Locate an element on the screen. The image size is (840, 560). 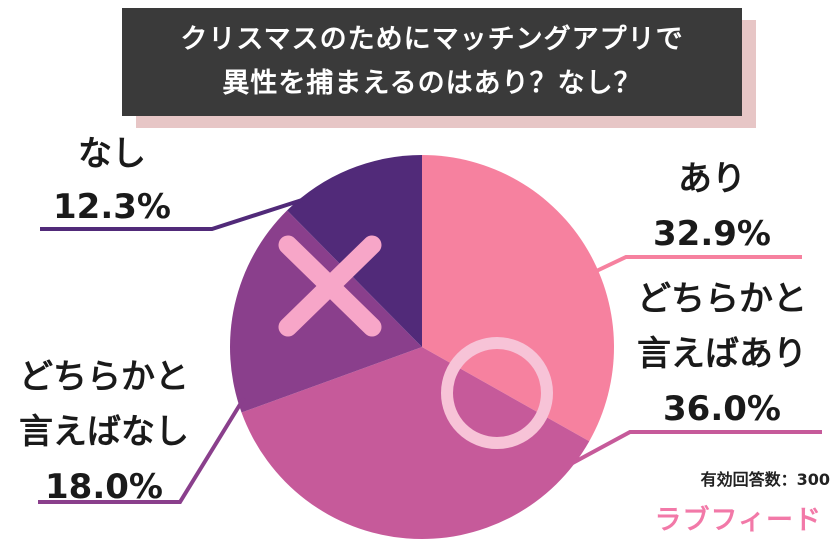
pie-slice-dochiraka-nashi is located at coordinates (325, 311).